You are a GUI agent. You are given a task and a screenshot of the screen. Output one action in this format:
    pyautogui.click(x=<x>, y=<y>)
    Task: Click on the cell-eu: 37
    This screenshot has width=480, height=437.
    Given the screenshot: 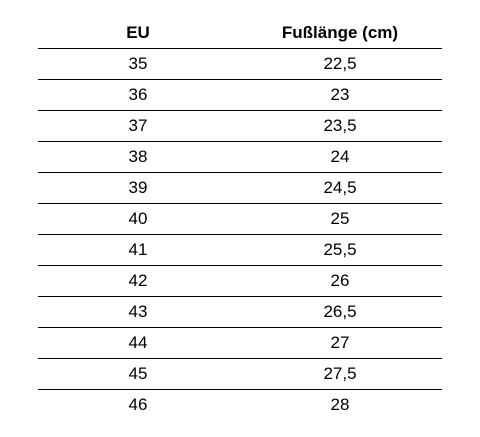 What is the action you would take?
    pyautogui.click(x=138, y=126)
    